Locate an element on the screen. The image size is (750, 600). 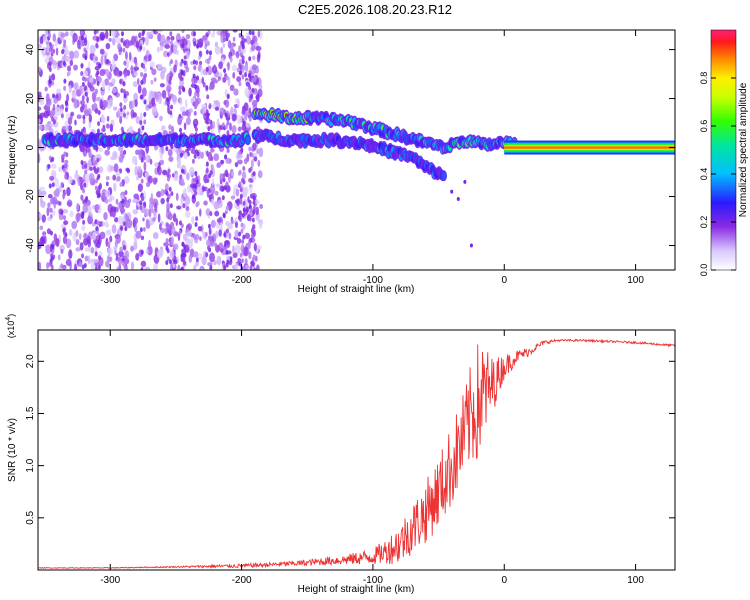
spectrogram-xtick-label: -100 is located at coordinates (373, 280).